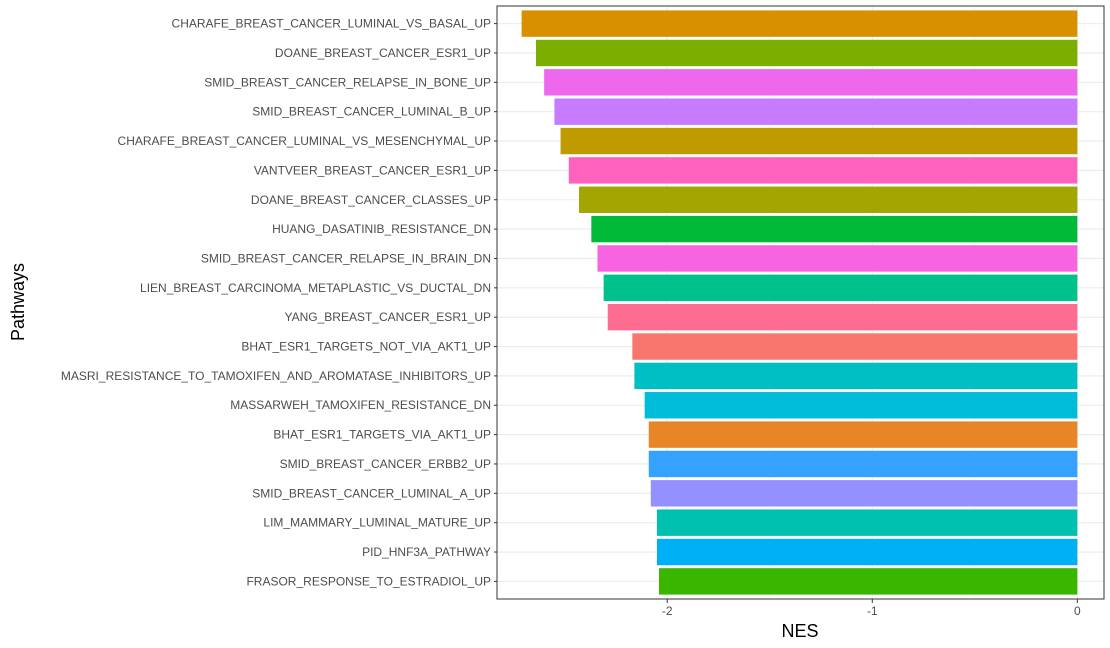 Image resolution: width=1110 pixels, height=648 pixels. What do you see at coordinates (426, 552) in the screenshot?
I see `y-tick-label: PID_HNF3A_PATHWAY` at bounding box center [426, 552].